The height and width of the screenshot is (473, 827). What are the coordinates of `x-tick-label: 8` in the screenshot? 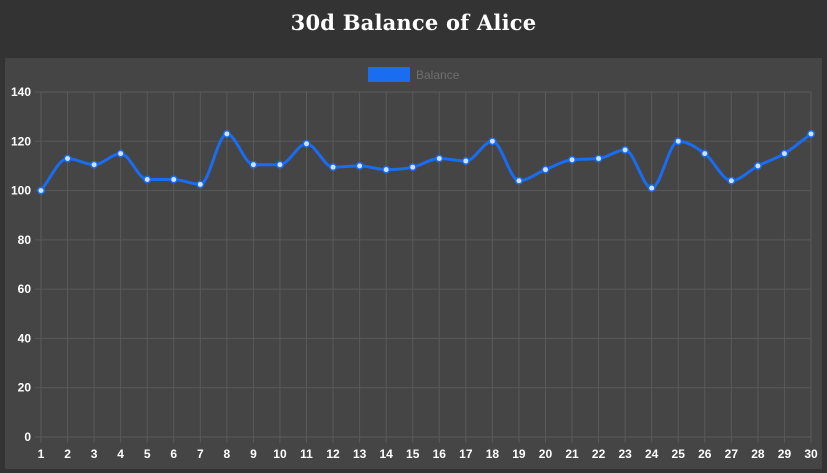 It's located at (227, 454).